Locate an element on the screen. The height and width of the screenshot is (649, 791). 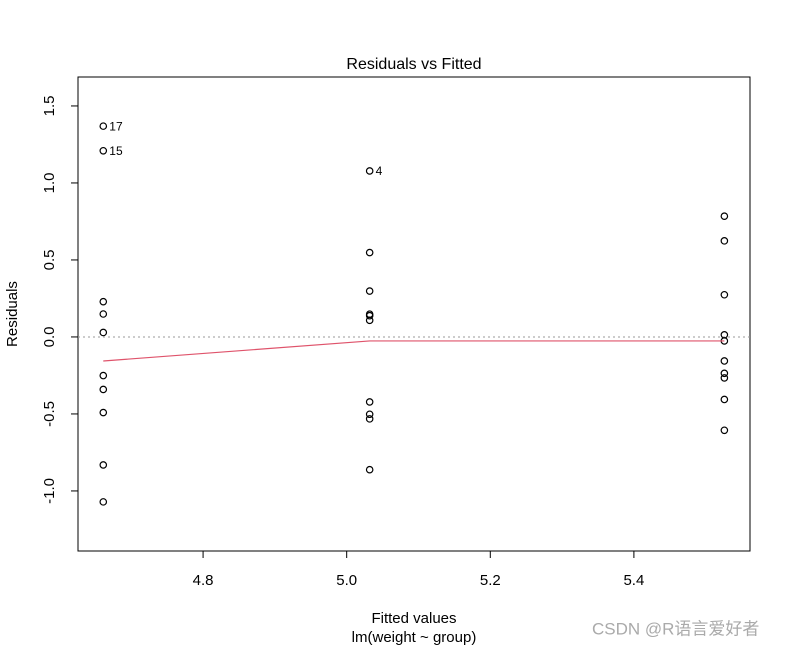
smooth-line is located at coordinates (414, 351).